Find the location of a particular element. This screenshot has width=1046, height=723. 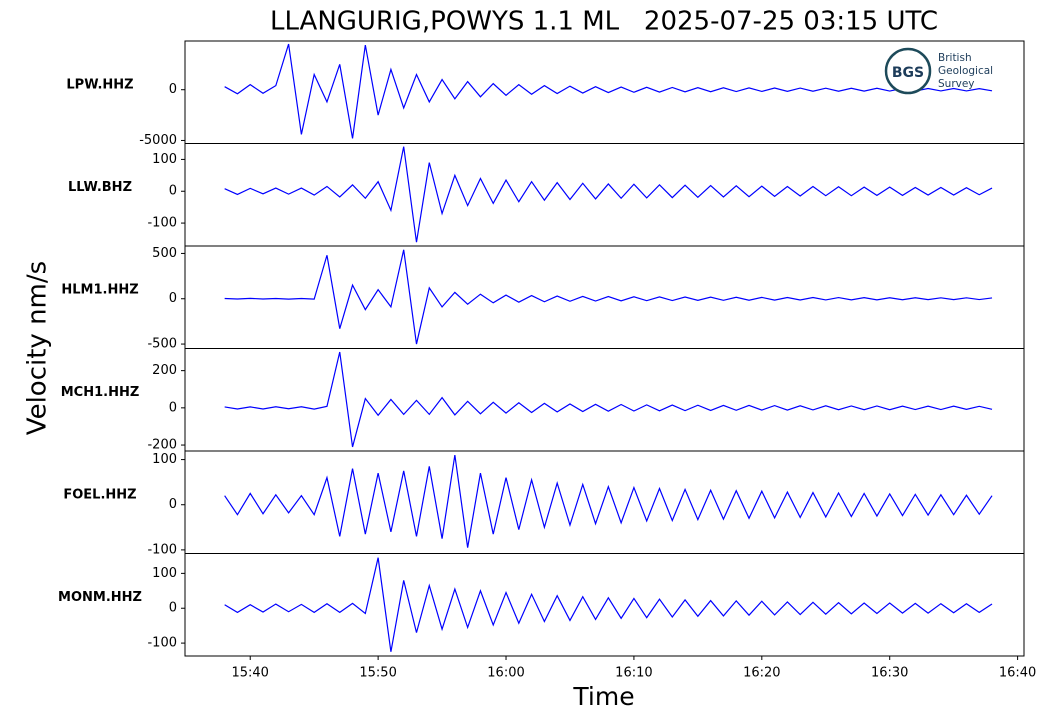

x-tick-label: 16:00 is located at coordinates (505, 673).